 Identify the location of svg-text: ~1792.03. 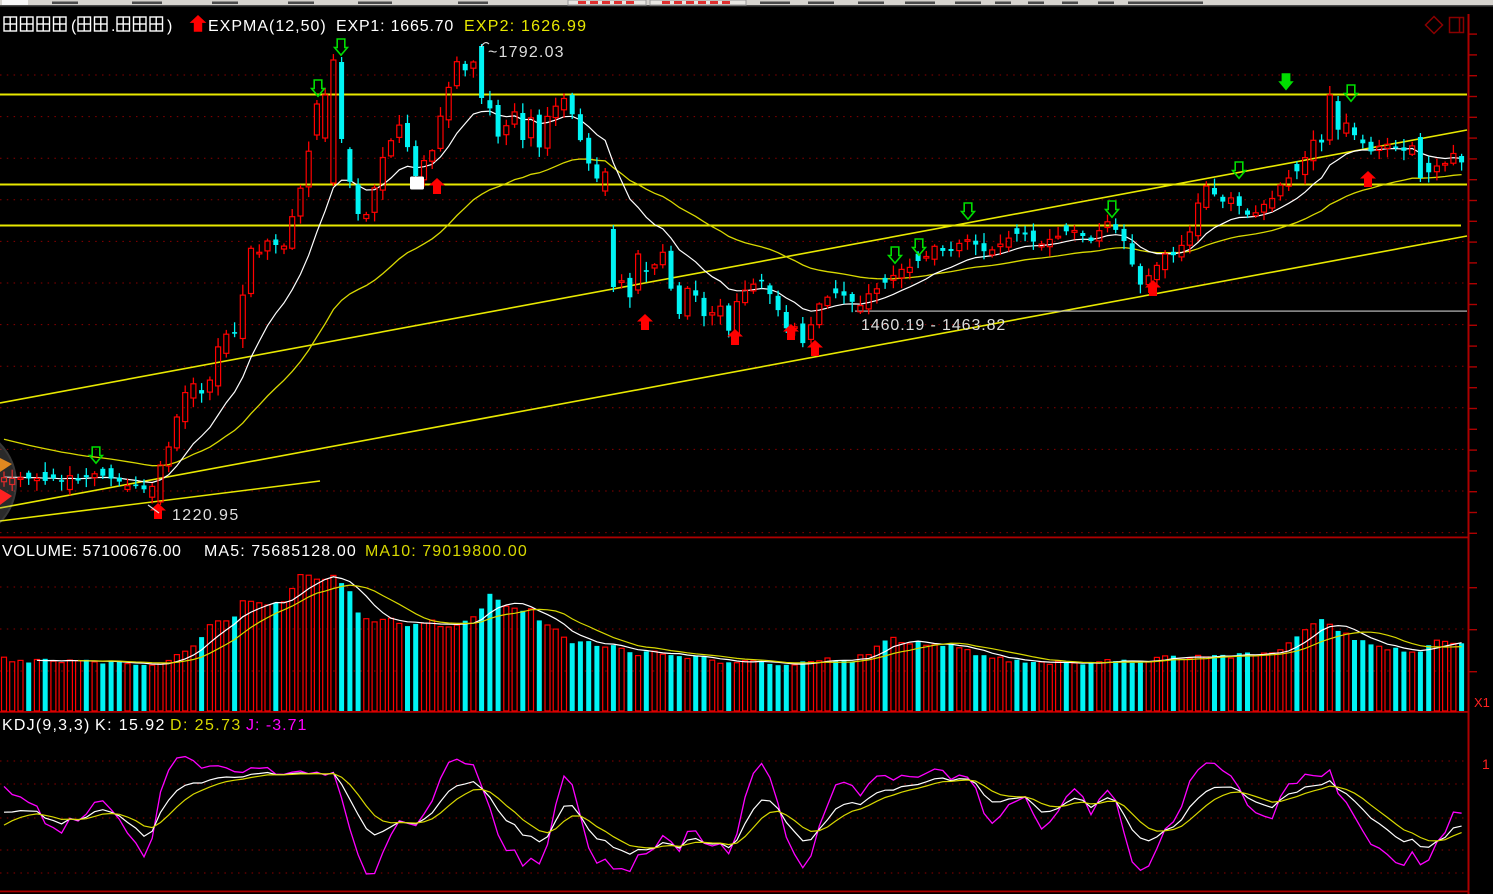
(526, 52).